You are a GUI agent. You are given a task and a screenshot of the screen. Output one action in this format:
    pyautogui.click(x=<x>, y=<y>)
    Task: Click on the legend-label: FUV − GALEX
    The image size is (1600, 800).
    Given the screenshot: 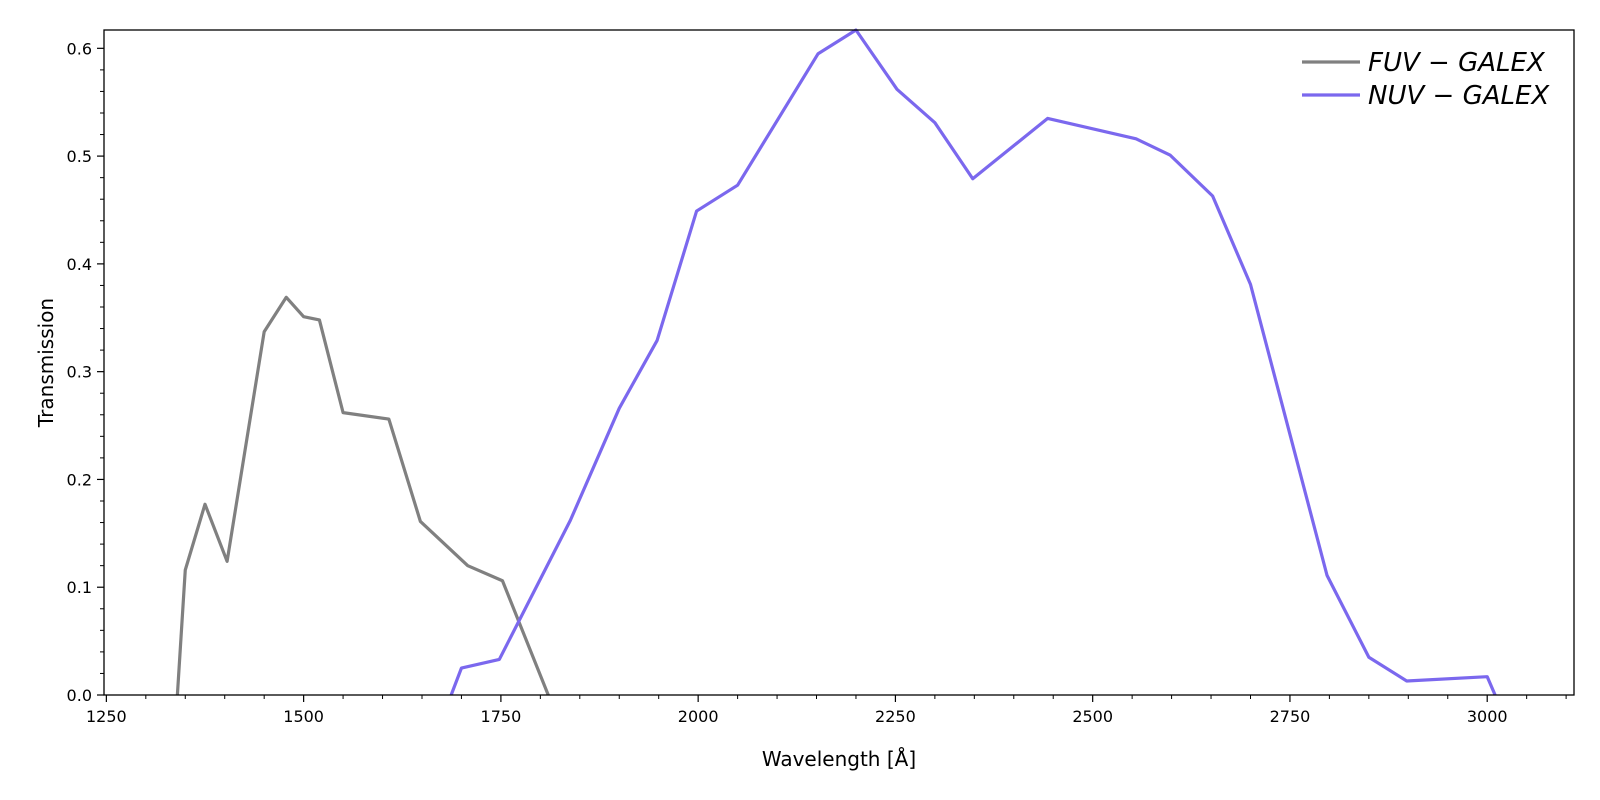 What is the action you would take?
    pyautogui.click(x=1457, y=63)
    